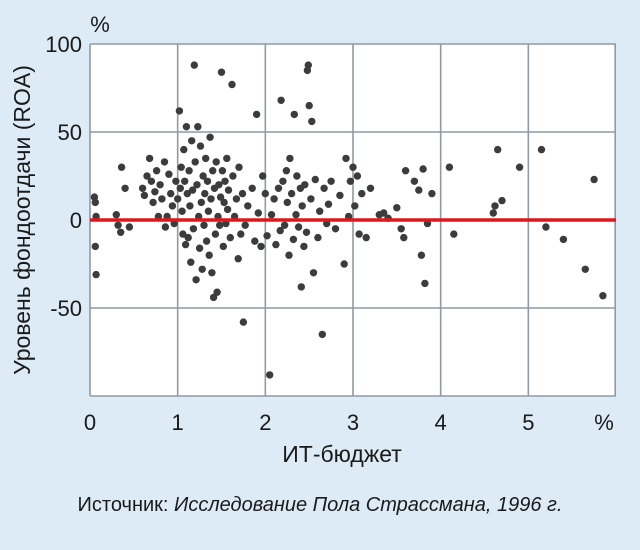 The width and height of the screenshot is (640, 550). What do you see at coordinates (66, 308) in the screenshot?
I see `y-tick-label: -50` at bounding box center [66, 308].